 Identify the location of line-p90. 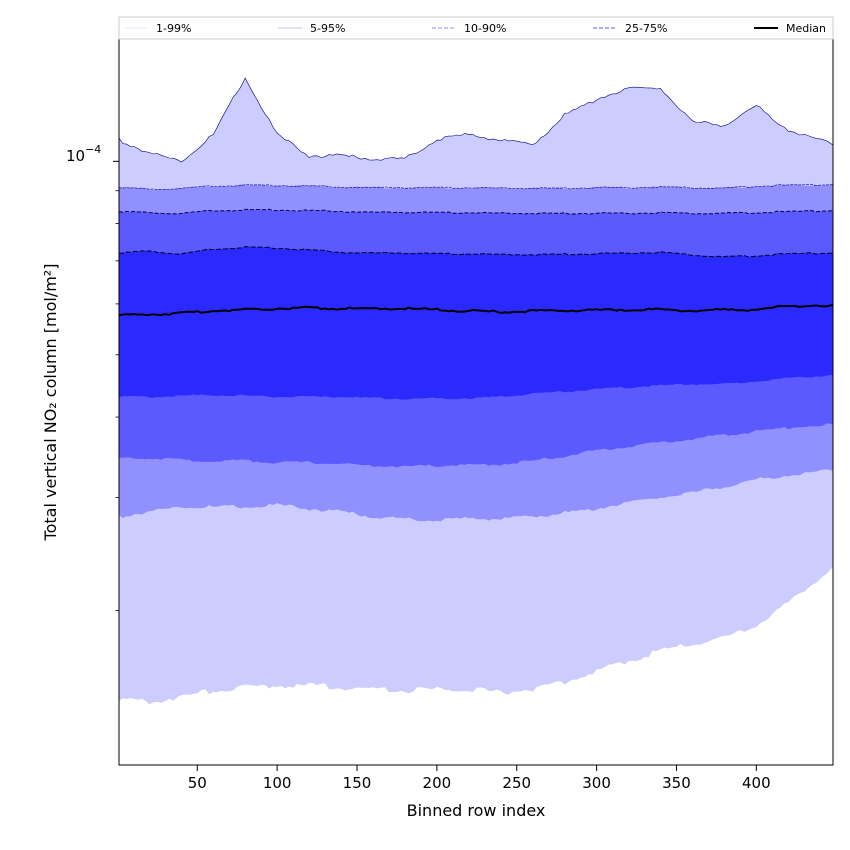
(476, 211).